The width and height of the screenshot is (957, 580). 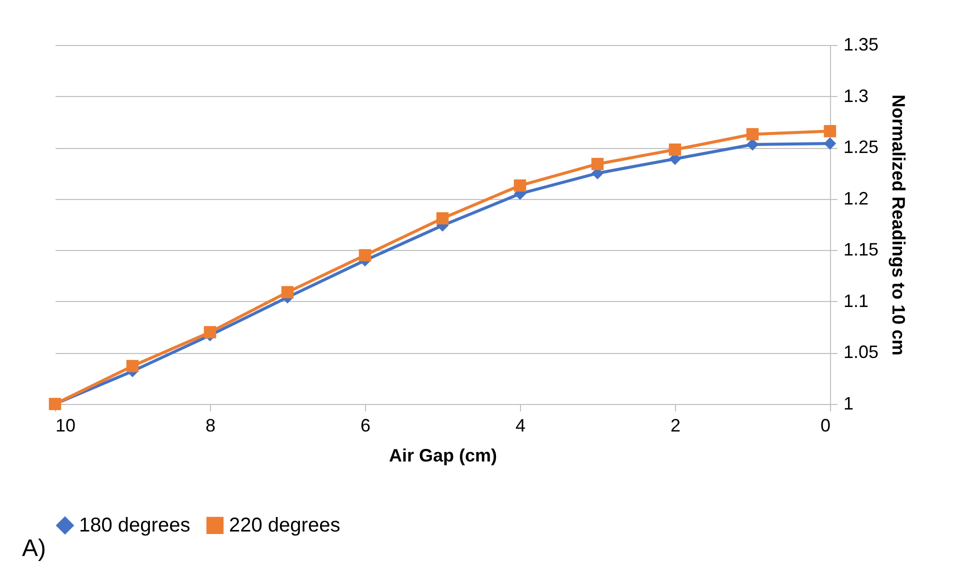 I want to click on x-tick-label: 2, so click(x=675, y=426).